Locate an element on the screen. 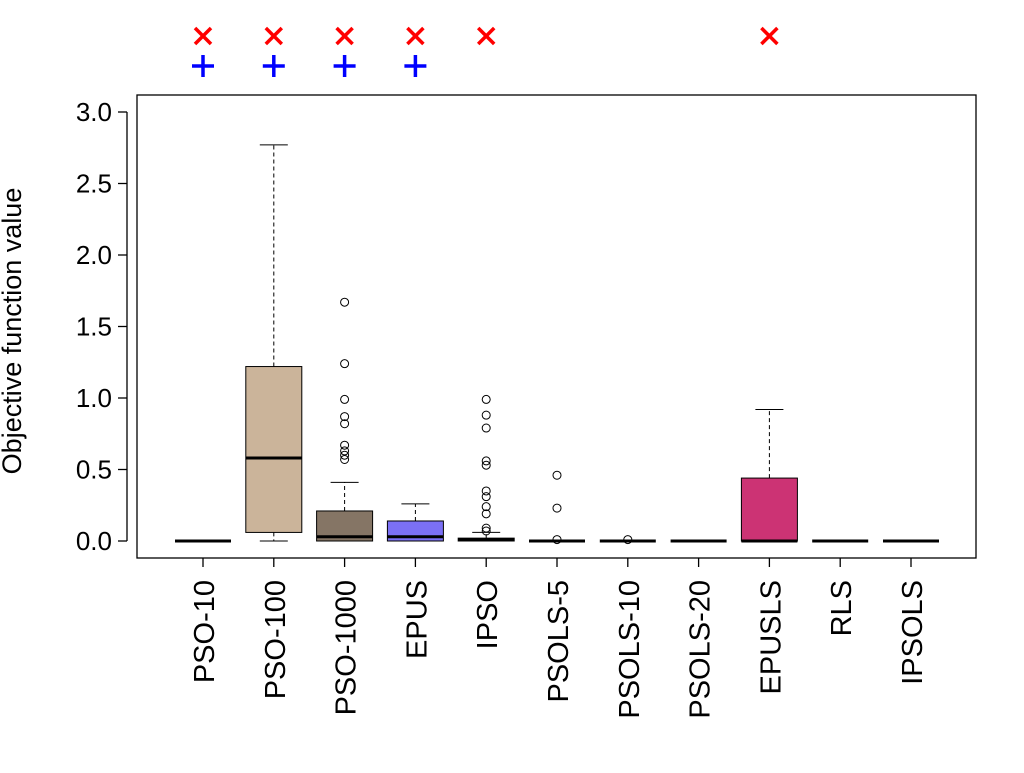  x-tick-label: PSOLS-20 is located at coordinates (701, 649).